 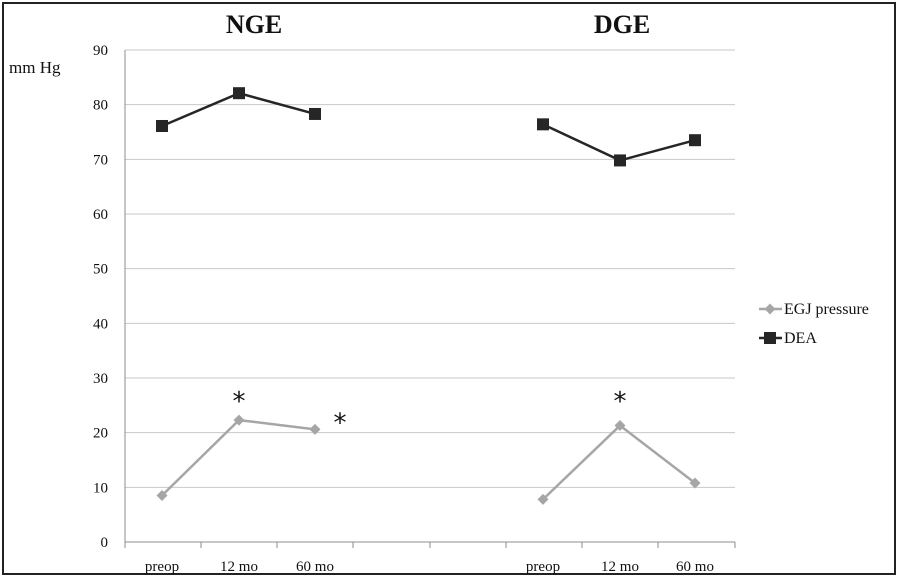 I want to click on annotations: * * *, so click(x=430, y=413).